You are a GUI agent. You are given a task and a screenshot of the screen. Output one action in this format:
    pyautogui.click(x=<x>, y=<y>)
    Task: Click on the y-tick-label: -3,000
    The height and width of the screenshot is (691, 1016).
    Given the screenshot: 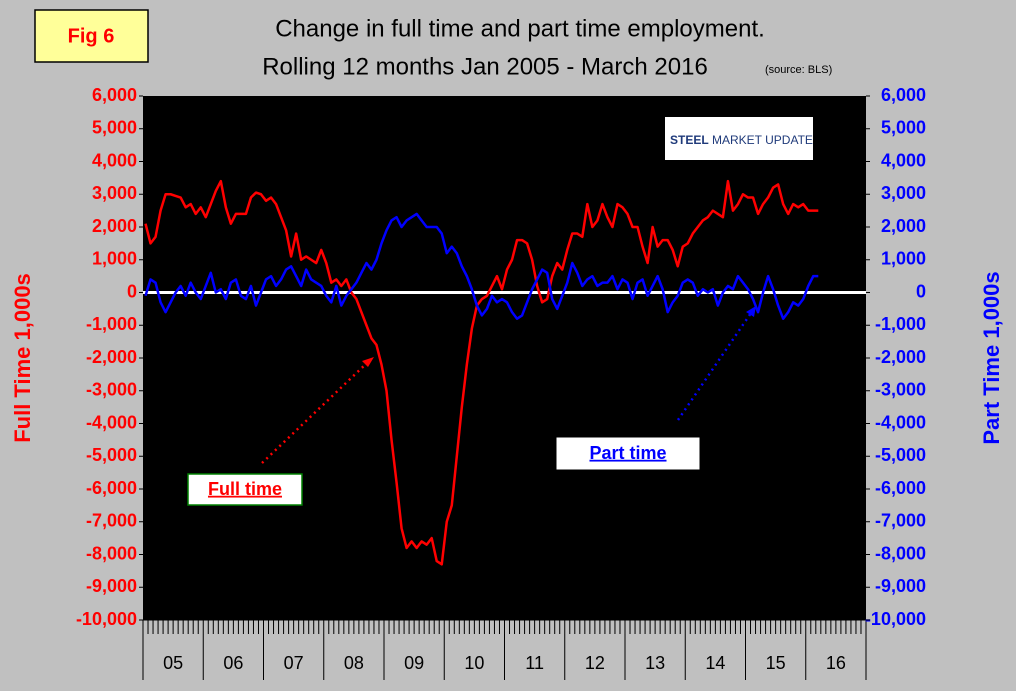 What is the action you would take?
    pyautogui.click(x=111, y=390)
    